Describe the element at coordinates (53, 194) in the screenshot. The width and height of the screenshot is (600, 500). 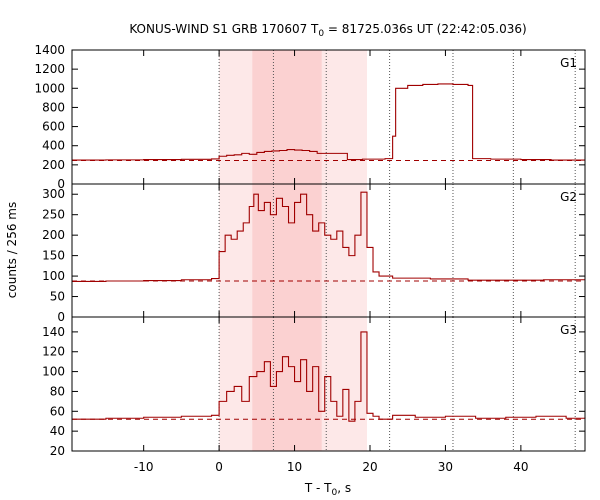
I see `y-tick-label: 300` at that location.